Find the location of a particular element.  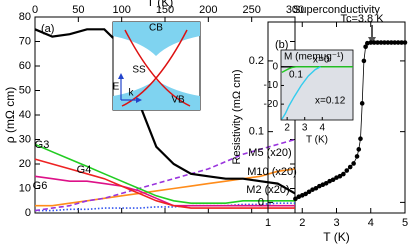

chart-title: Superconductivity is located at coordinates (336, 10).